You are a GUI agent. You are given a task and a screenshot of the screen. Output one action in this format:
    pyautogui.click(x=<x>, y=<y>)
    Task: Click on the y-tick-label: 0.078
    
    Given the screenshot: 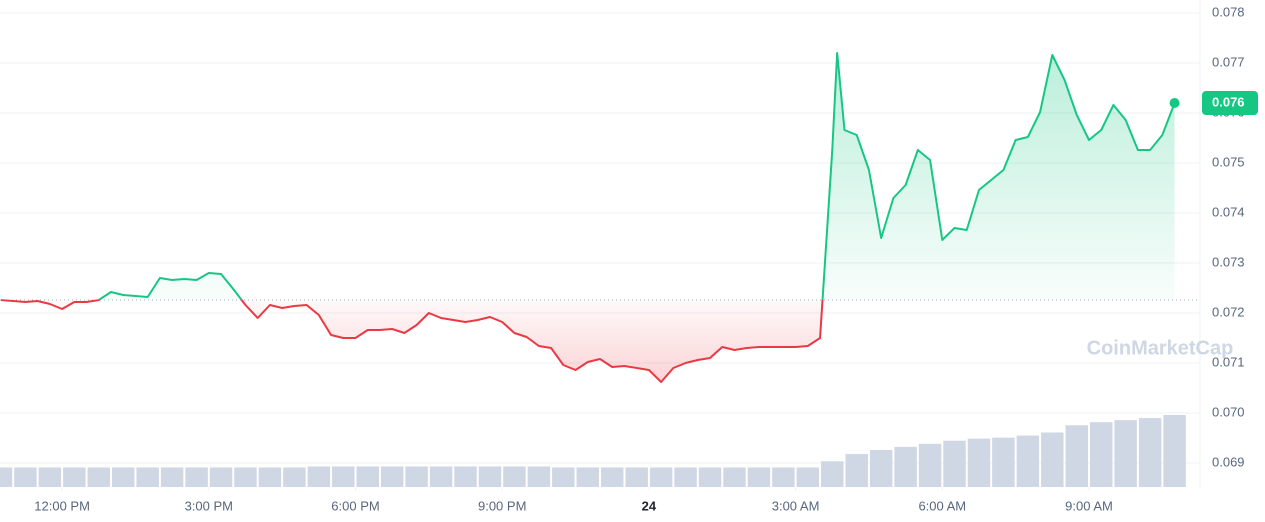 What is the action you would take?
    pyautogui.click(x=1228, y=11)
    